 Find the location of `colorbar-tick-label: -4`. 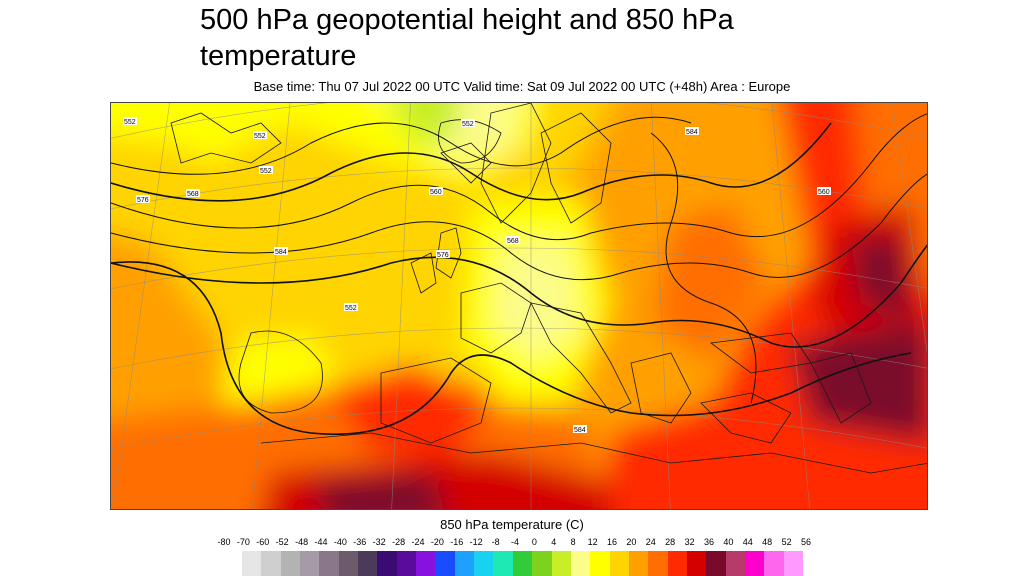

colorbar-tick-label: -4 is located at coordinates (515, 542).